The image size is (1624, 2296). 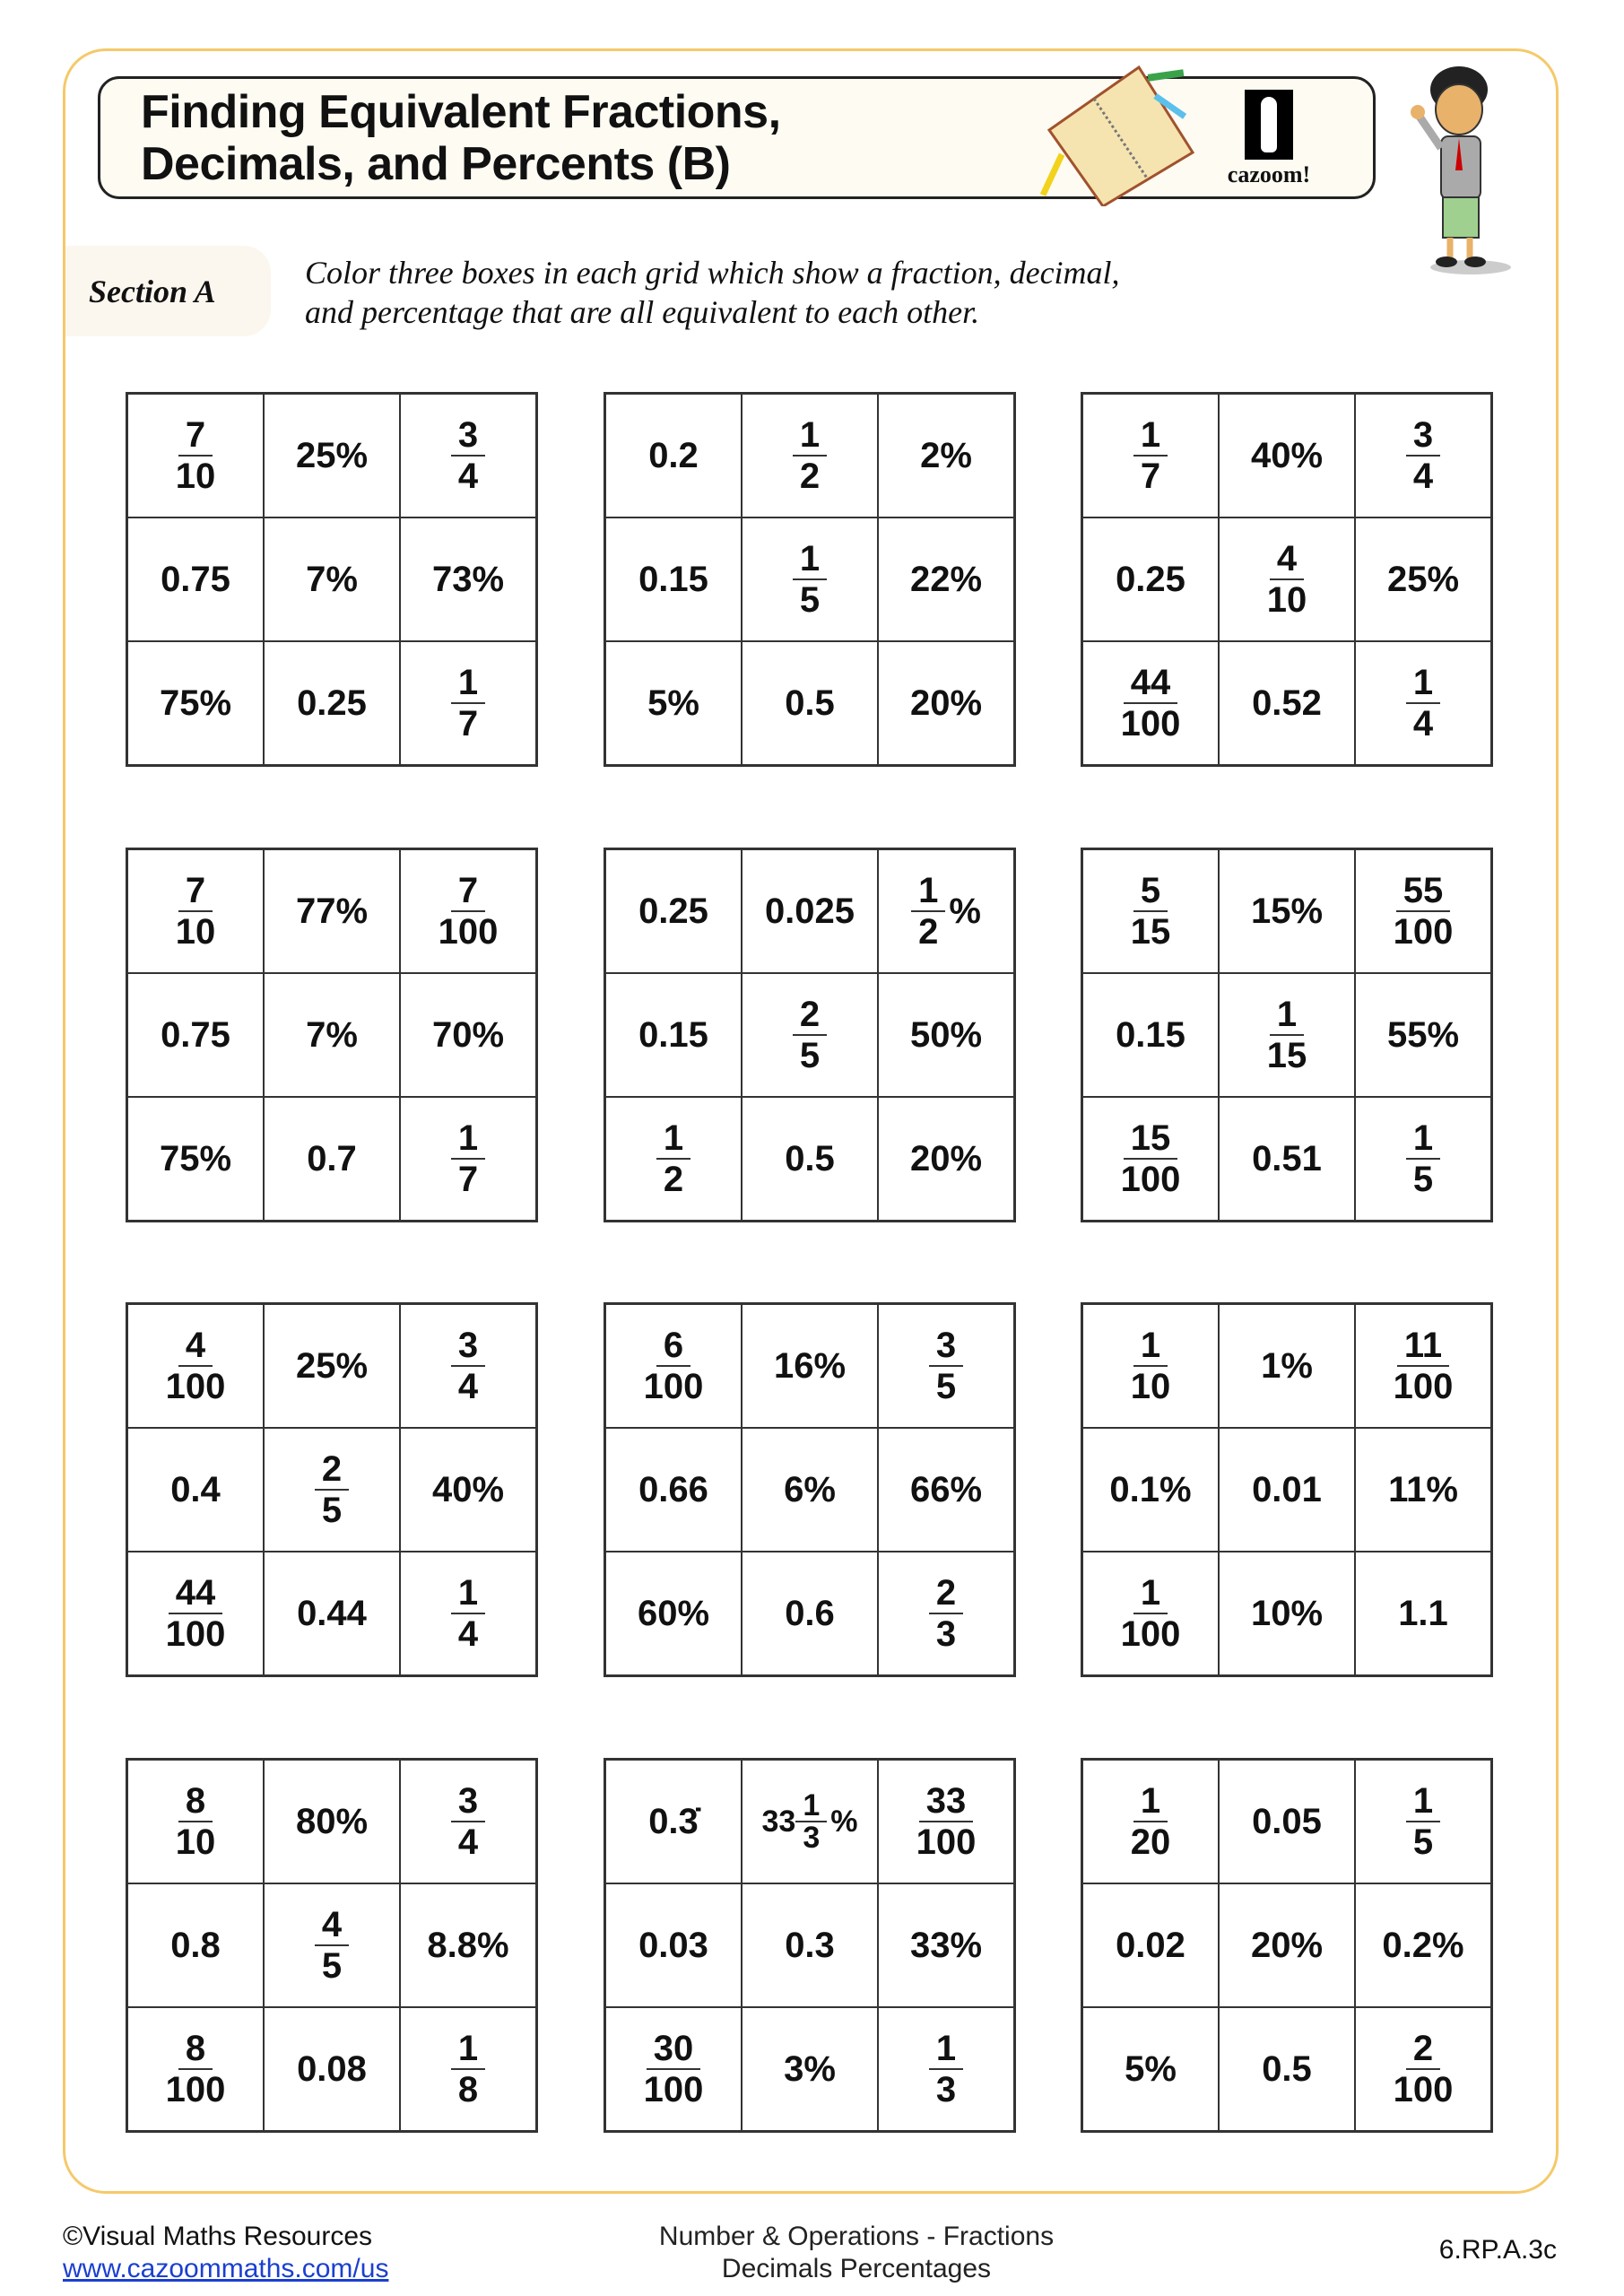 What do you see at coordinates (673, 1945) in the screenshot?
I see `grid-cell: 0.03` at bounding box center [673, 1945].